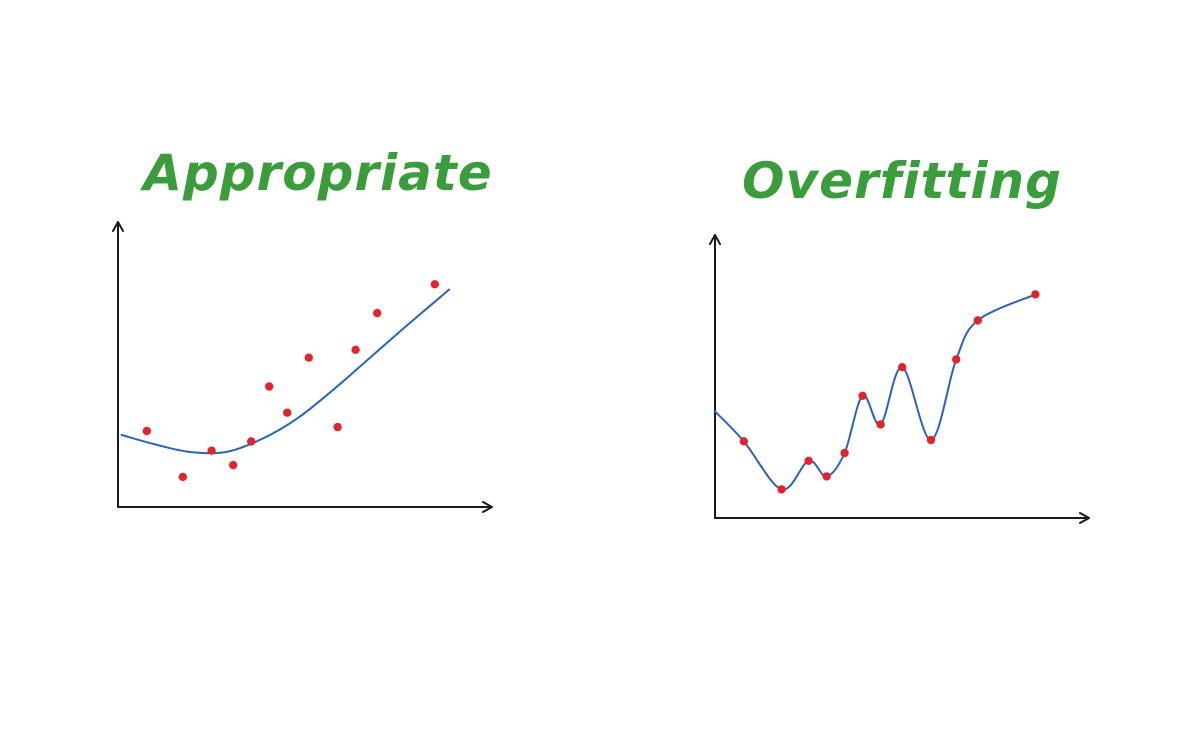 The width and height of the screenshot is (1200, 737). What do you see at coordinates (889, 392) in the screenshot?
I see `data-points-overfitting` at bounding box center [889, 392].